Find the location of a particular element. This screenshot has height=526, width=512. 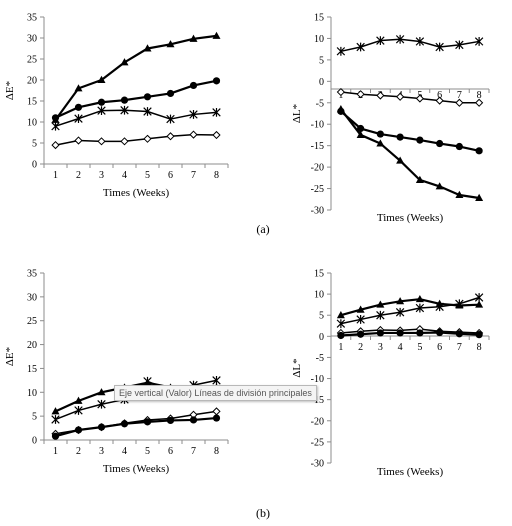

b-dE-series-circle-line is located at coordinates (136, 427).